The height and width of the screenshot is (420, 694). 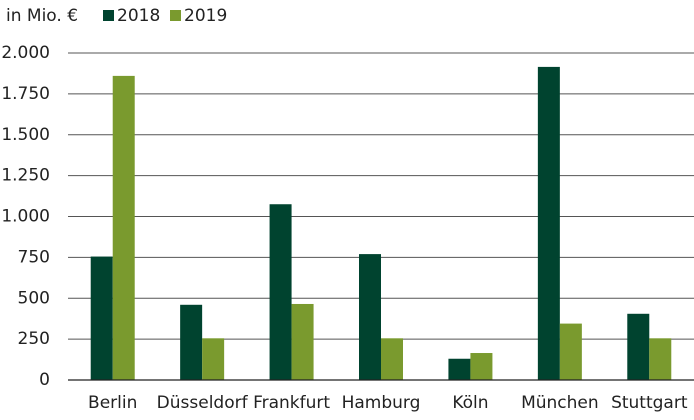 I want to click on legend-label: 2019, so click(x=205, y=16).